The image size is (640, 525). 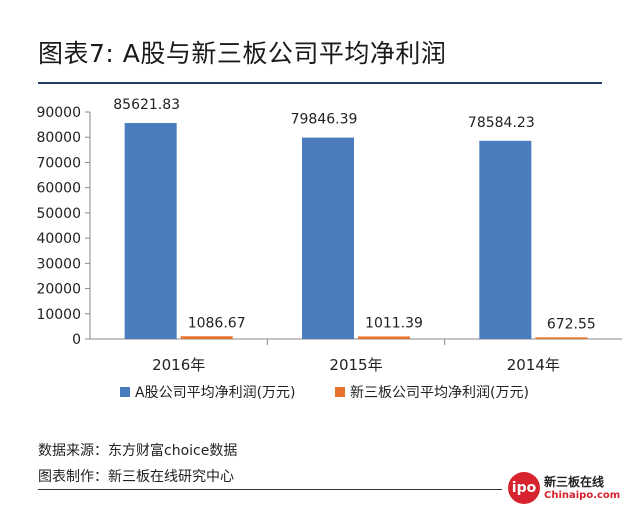 What do you see at coordinates (146, 105) in the screenshot?
I see `data-label: 85621.83` at bounding box center [146, 105].